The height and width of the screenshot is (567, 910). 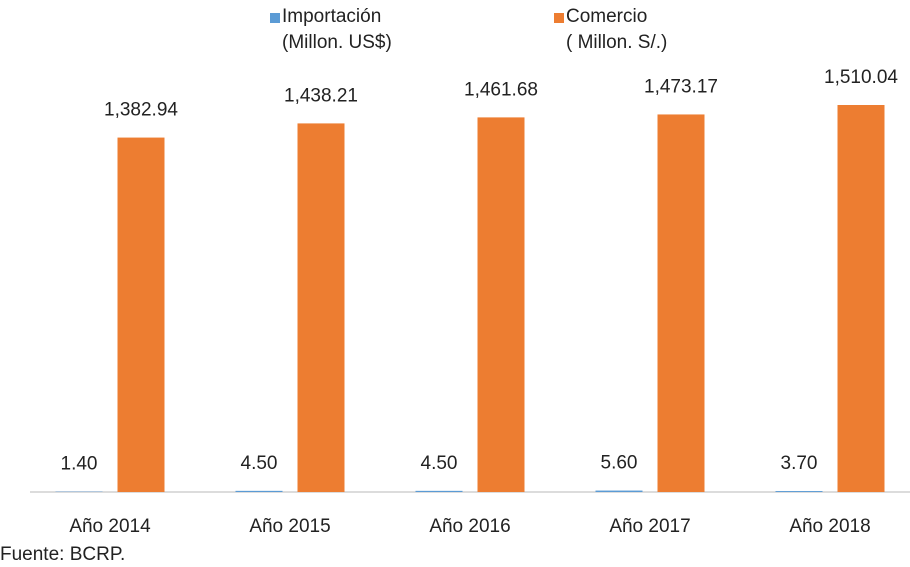 I want to click on data-label: 1,382.94, so click(x=141, y=110).